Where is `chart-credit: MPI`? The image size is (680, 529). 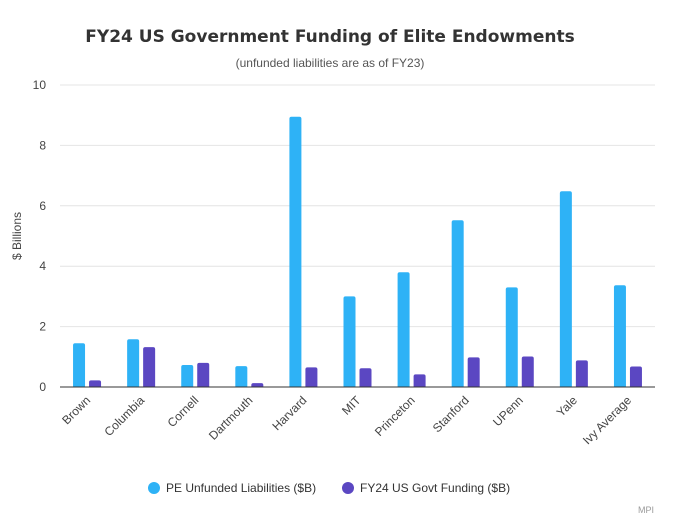
chart-credit: MPI is located at coordinates (646, 510).